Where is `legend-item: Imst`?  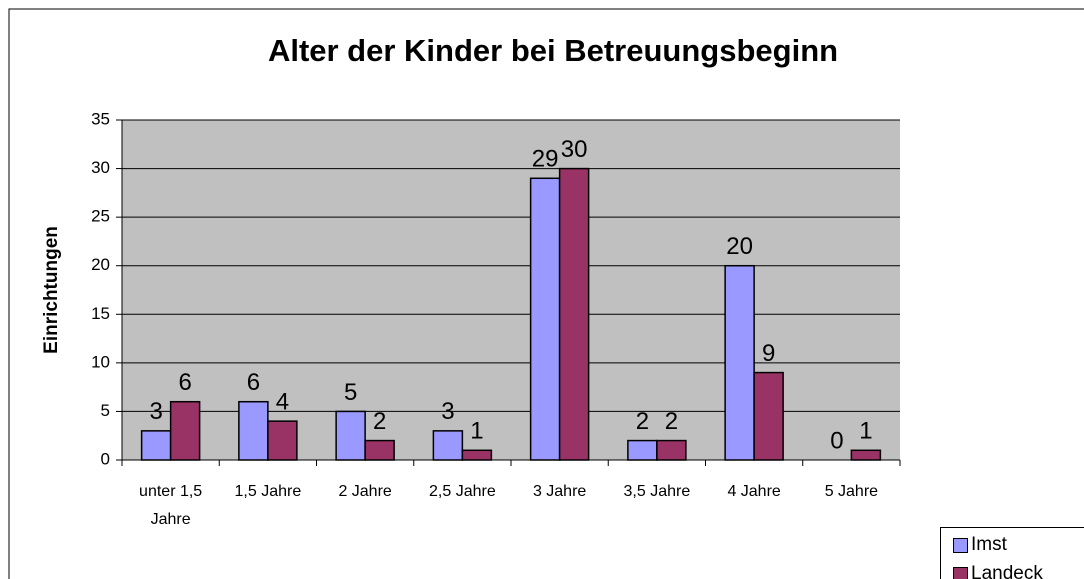 legend-item: Imst is located at coordinates (980, 545).